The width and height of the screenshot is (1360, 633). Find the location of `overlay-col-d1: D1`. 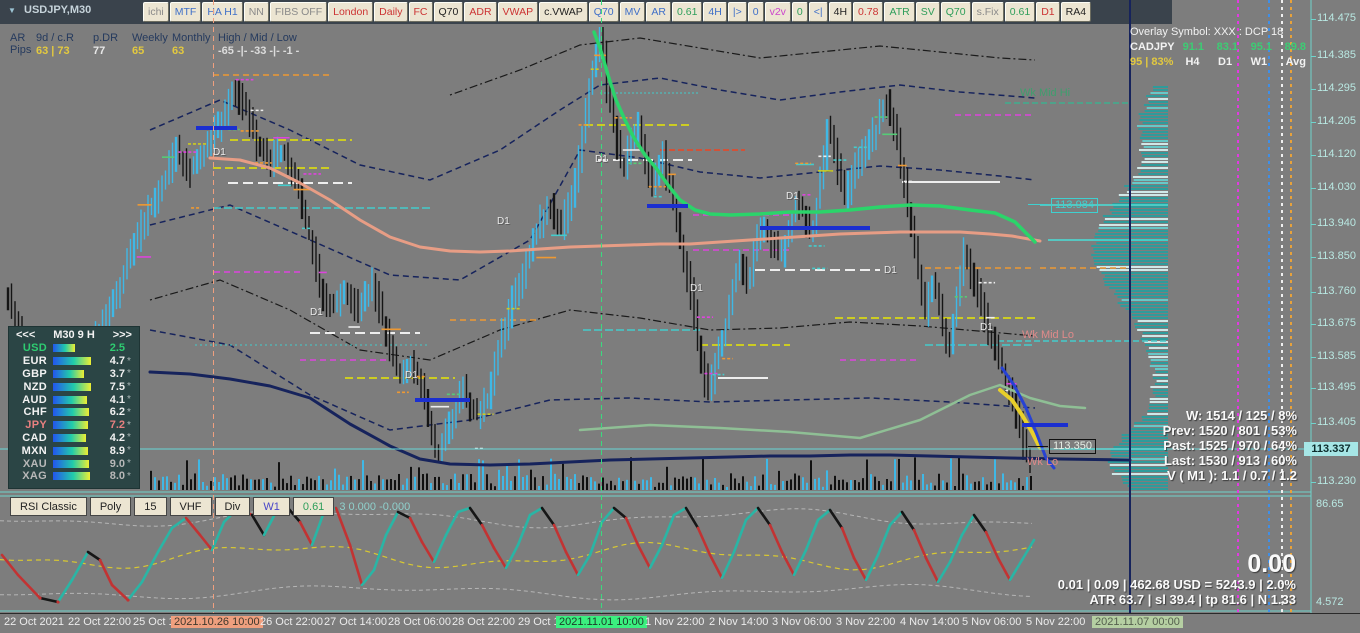

overlay-col-d1: D1 is located at coordinates (1225, 62).